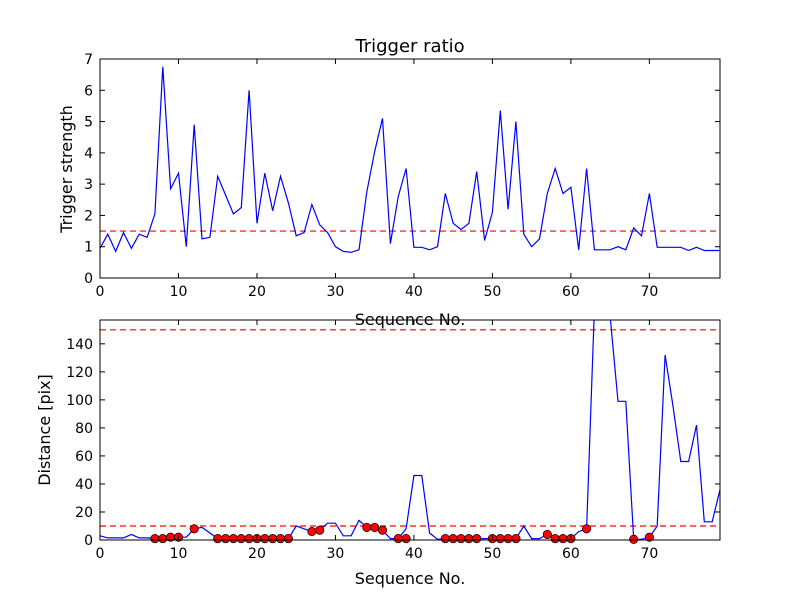 The height and width of the screenshot is (600, 800). What do you see at coordinates (66, 169) in the screenshot?
I see `y-axis-label: Trigger strength` at bounding box center [66, 169].